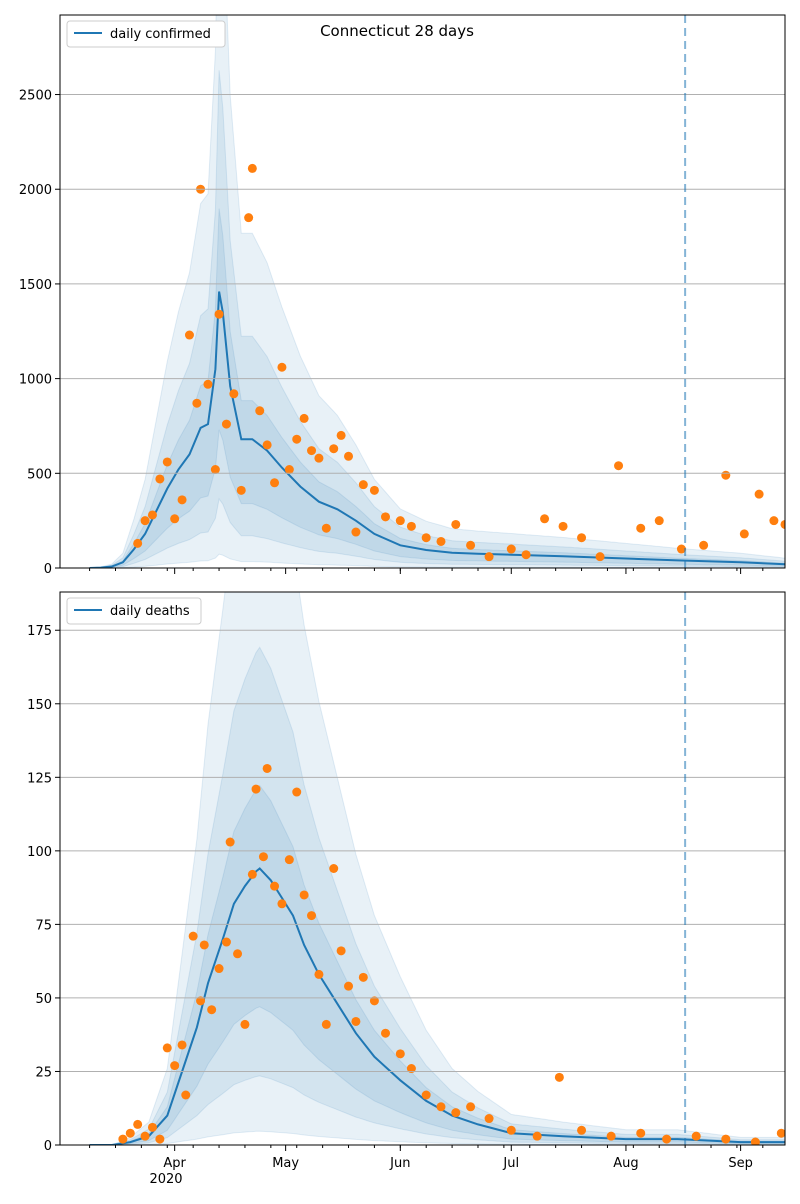 The height and width of the screenshot is (1204, 800). What do you see at coordinates (399, 1163) in the screenshot?
I see `x-tick-label: Jun` at bounding box center [399, 1163].